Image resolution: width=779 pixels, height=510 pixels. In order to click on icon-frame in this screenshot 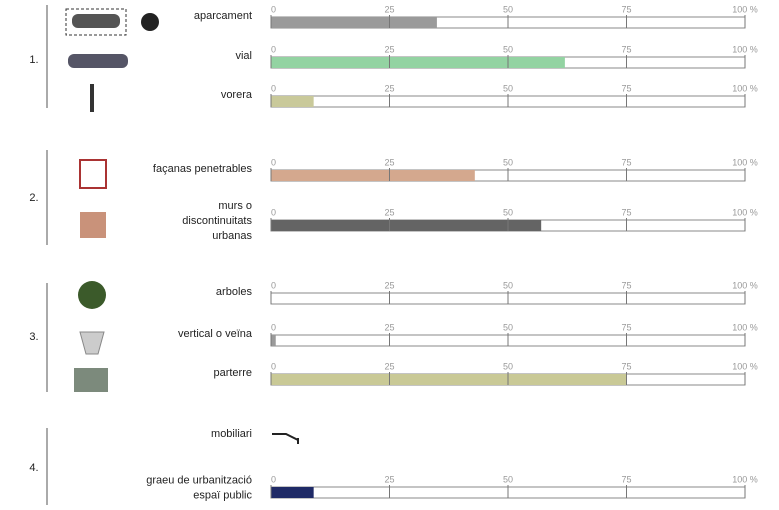, I will do `click(96, 22)`.